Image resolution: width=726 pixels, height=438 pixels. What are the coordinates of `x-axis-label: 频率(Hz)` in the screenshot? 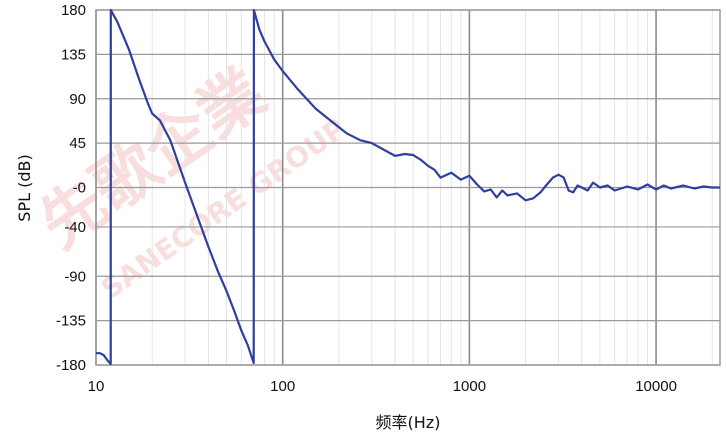 It's located at (408, 422).